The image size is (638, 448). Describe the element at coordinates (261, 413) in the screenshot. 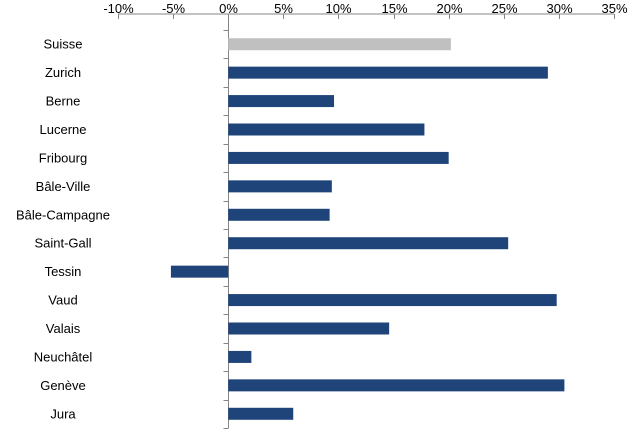

I see `bar-jura` at that location.